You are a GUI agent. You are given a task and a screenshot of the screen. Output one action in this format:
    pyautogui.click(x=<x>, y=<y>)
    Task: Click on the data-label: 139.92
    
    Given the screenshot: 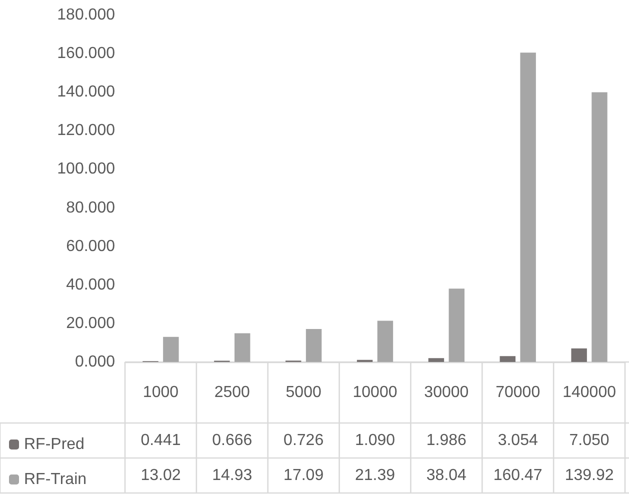 What is the action you would take?
    pyautogui.click(x=589, y=475)
    